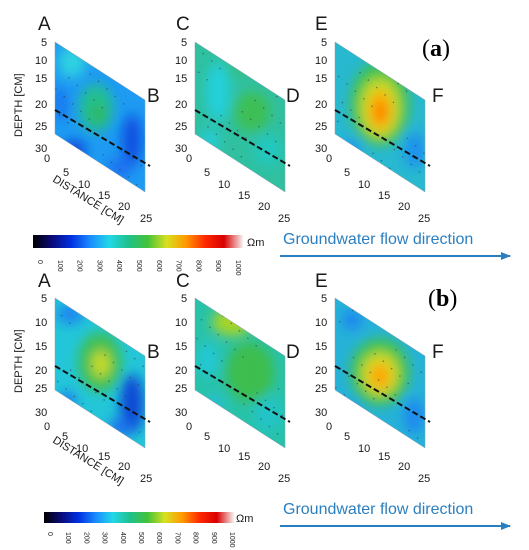 The height and width of the screenshot is (550, 529). What do you see at coordinates (67, 538) in the screenshot?
I see `colorbar-tick: 100` at bounding box center [67, 538].